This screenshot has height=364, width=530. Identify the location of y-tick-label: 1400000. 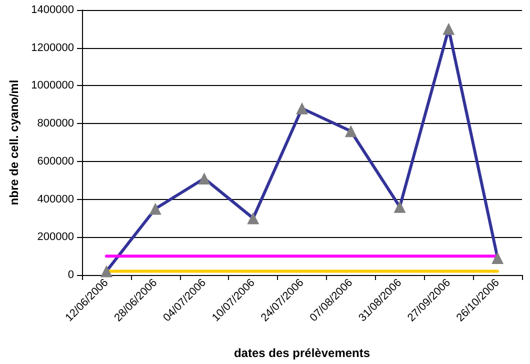
(52, 10).